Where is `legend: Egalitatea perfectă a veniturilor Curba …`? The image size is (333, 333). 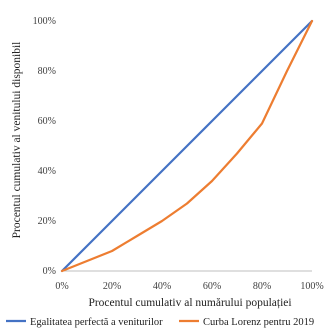 legend: Egalitatea perfectă a veniturilor Curba … is located at coordinates (160, 322).